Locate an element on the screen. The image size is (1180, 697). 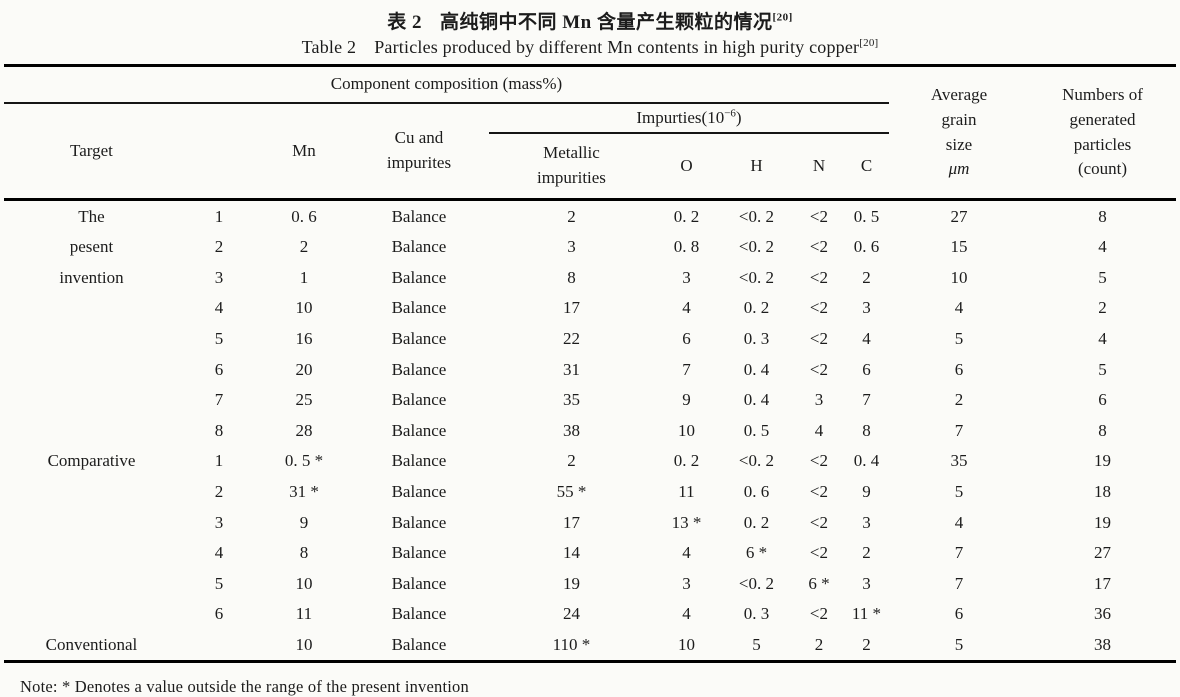
table-row: 4 8 Balance 14 4 6 * <2 2 7 27 is located at coordinates (590, 553).